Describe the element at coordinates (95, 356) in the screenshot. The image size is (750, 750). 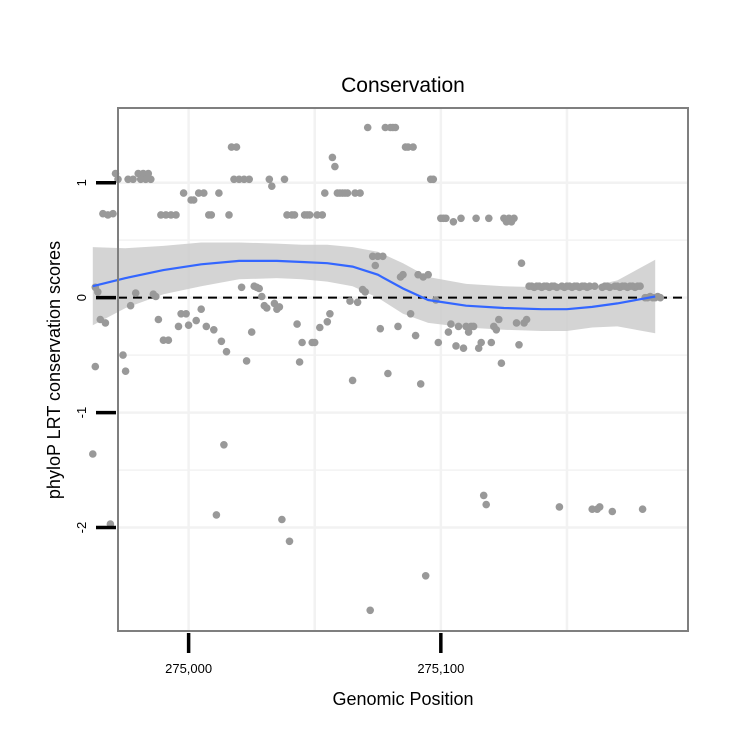
I see `y-axis: -2 -1 0 1` at that location.